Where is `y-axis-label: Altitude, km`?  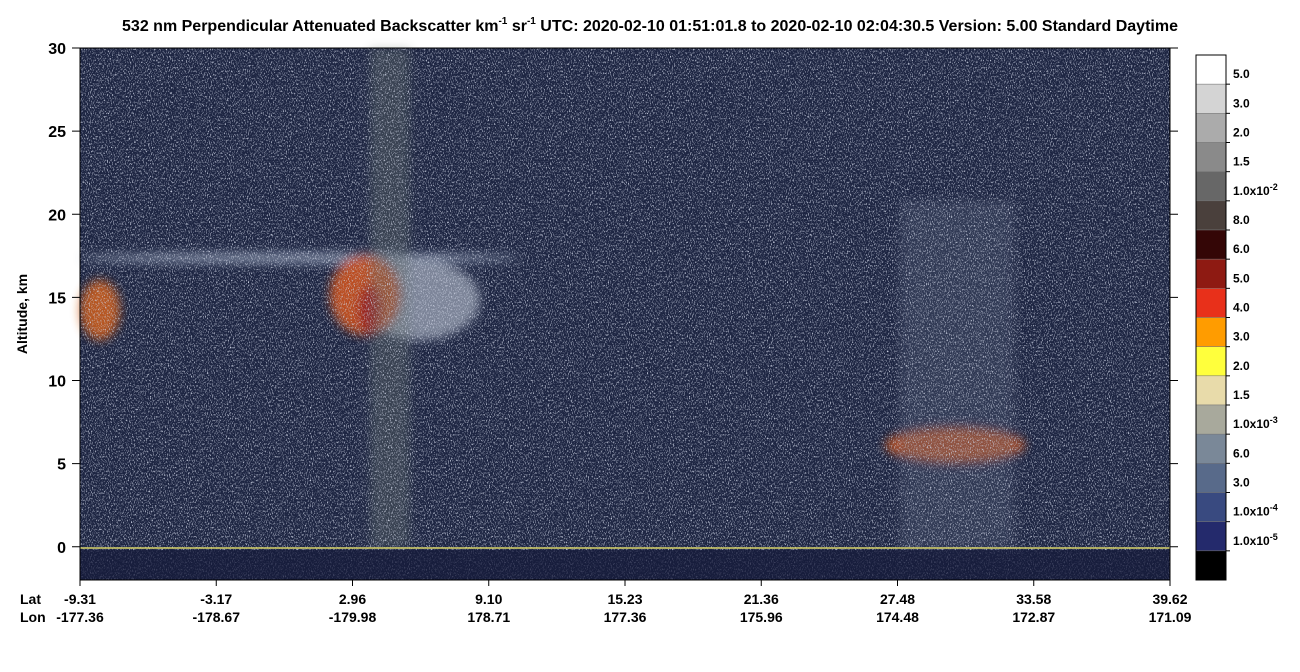 y-axis-label: Altitude, km is located at coordinates (22, 314).